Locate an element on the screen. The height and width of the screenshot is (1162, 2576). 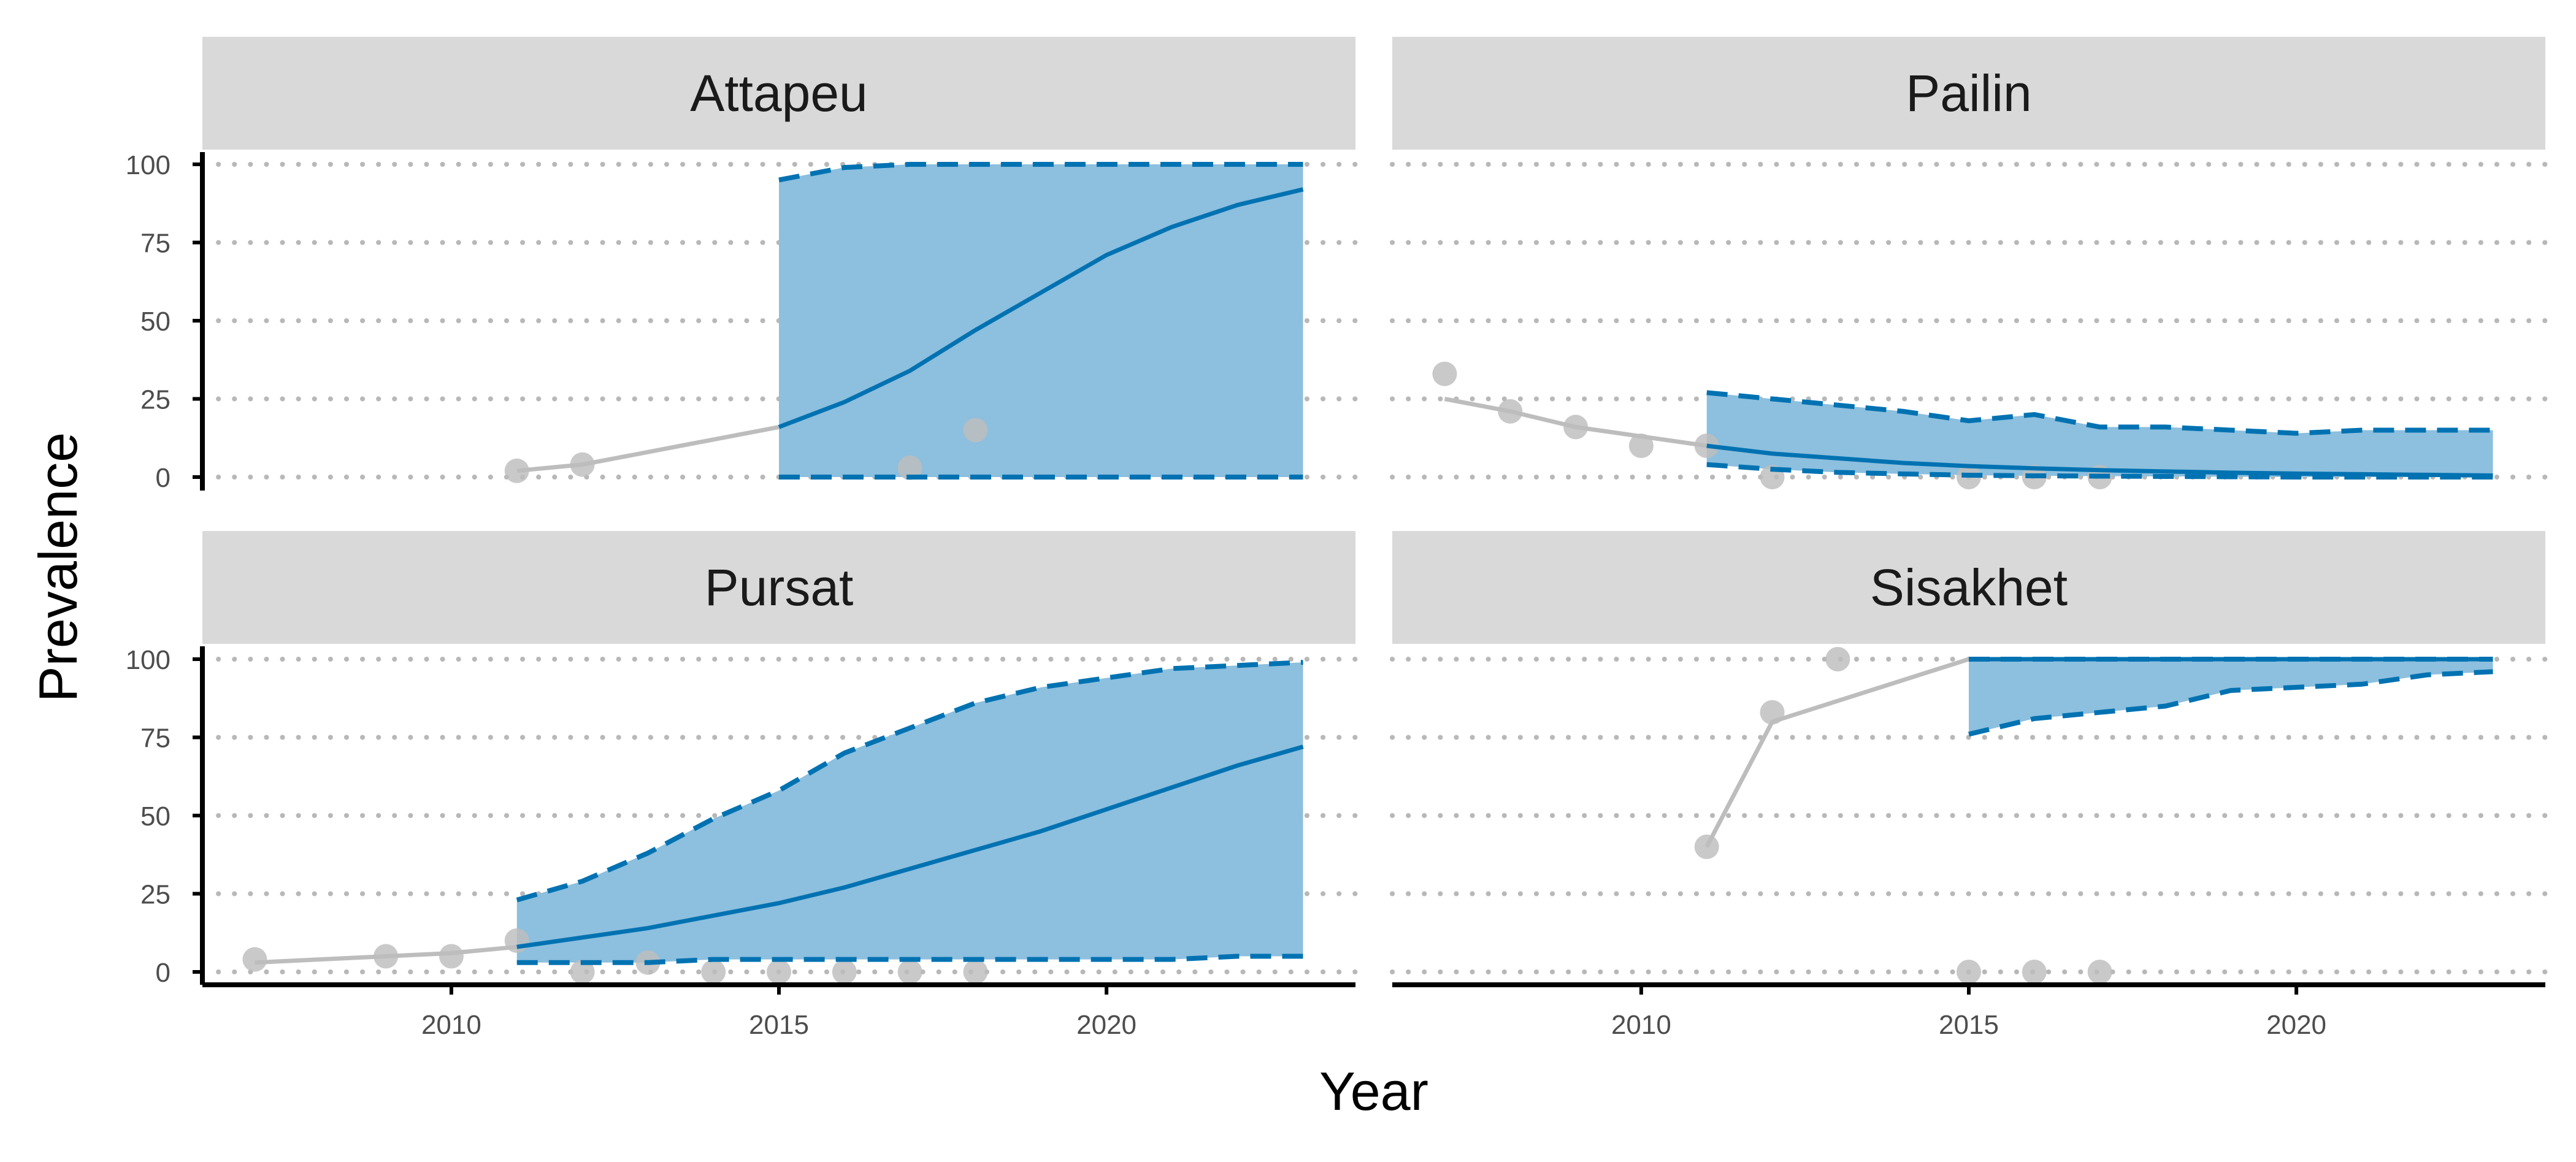
panel-title: Pailin is located at coordinates (1968, 93).